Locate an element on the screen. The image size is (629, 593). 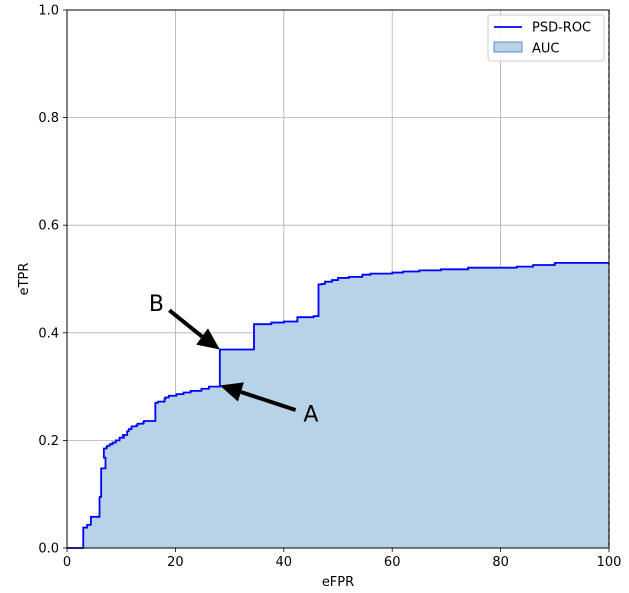
y-tick-label: 0.0 is located at coordinates (48, 549).